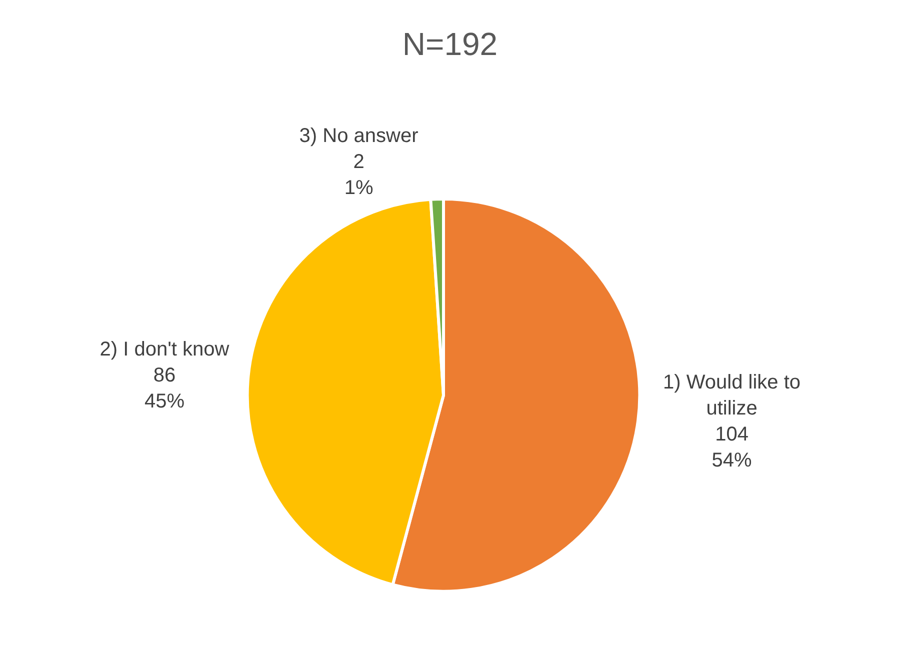  I want to click on slice-label: 2) I don't know, so click(165, 349).